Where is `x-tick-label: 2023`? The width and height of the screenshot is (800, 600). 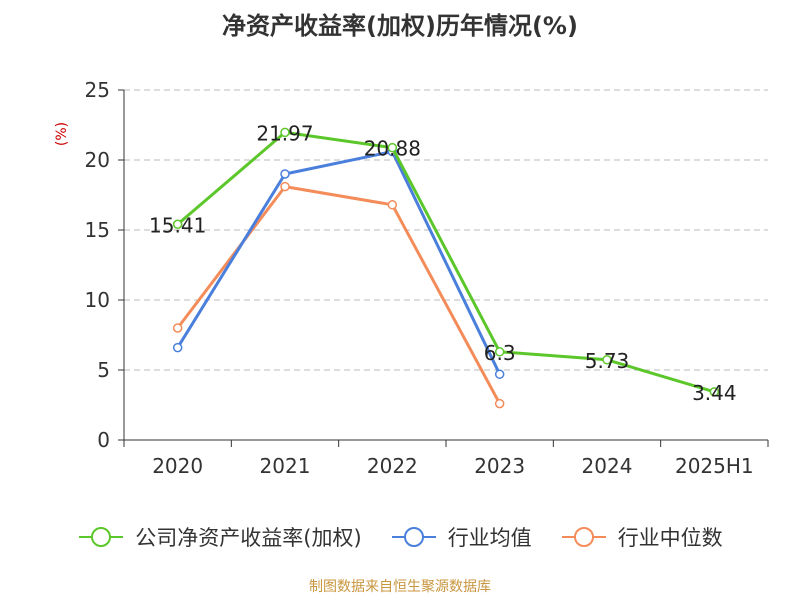
x-tick-label: 2023 is located at coordinates (499, 466).